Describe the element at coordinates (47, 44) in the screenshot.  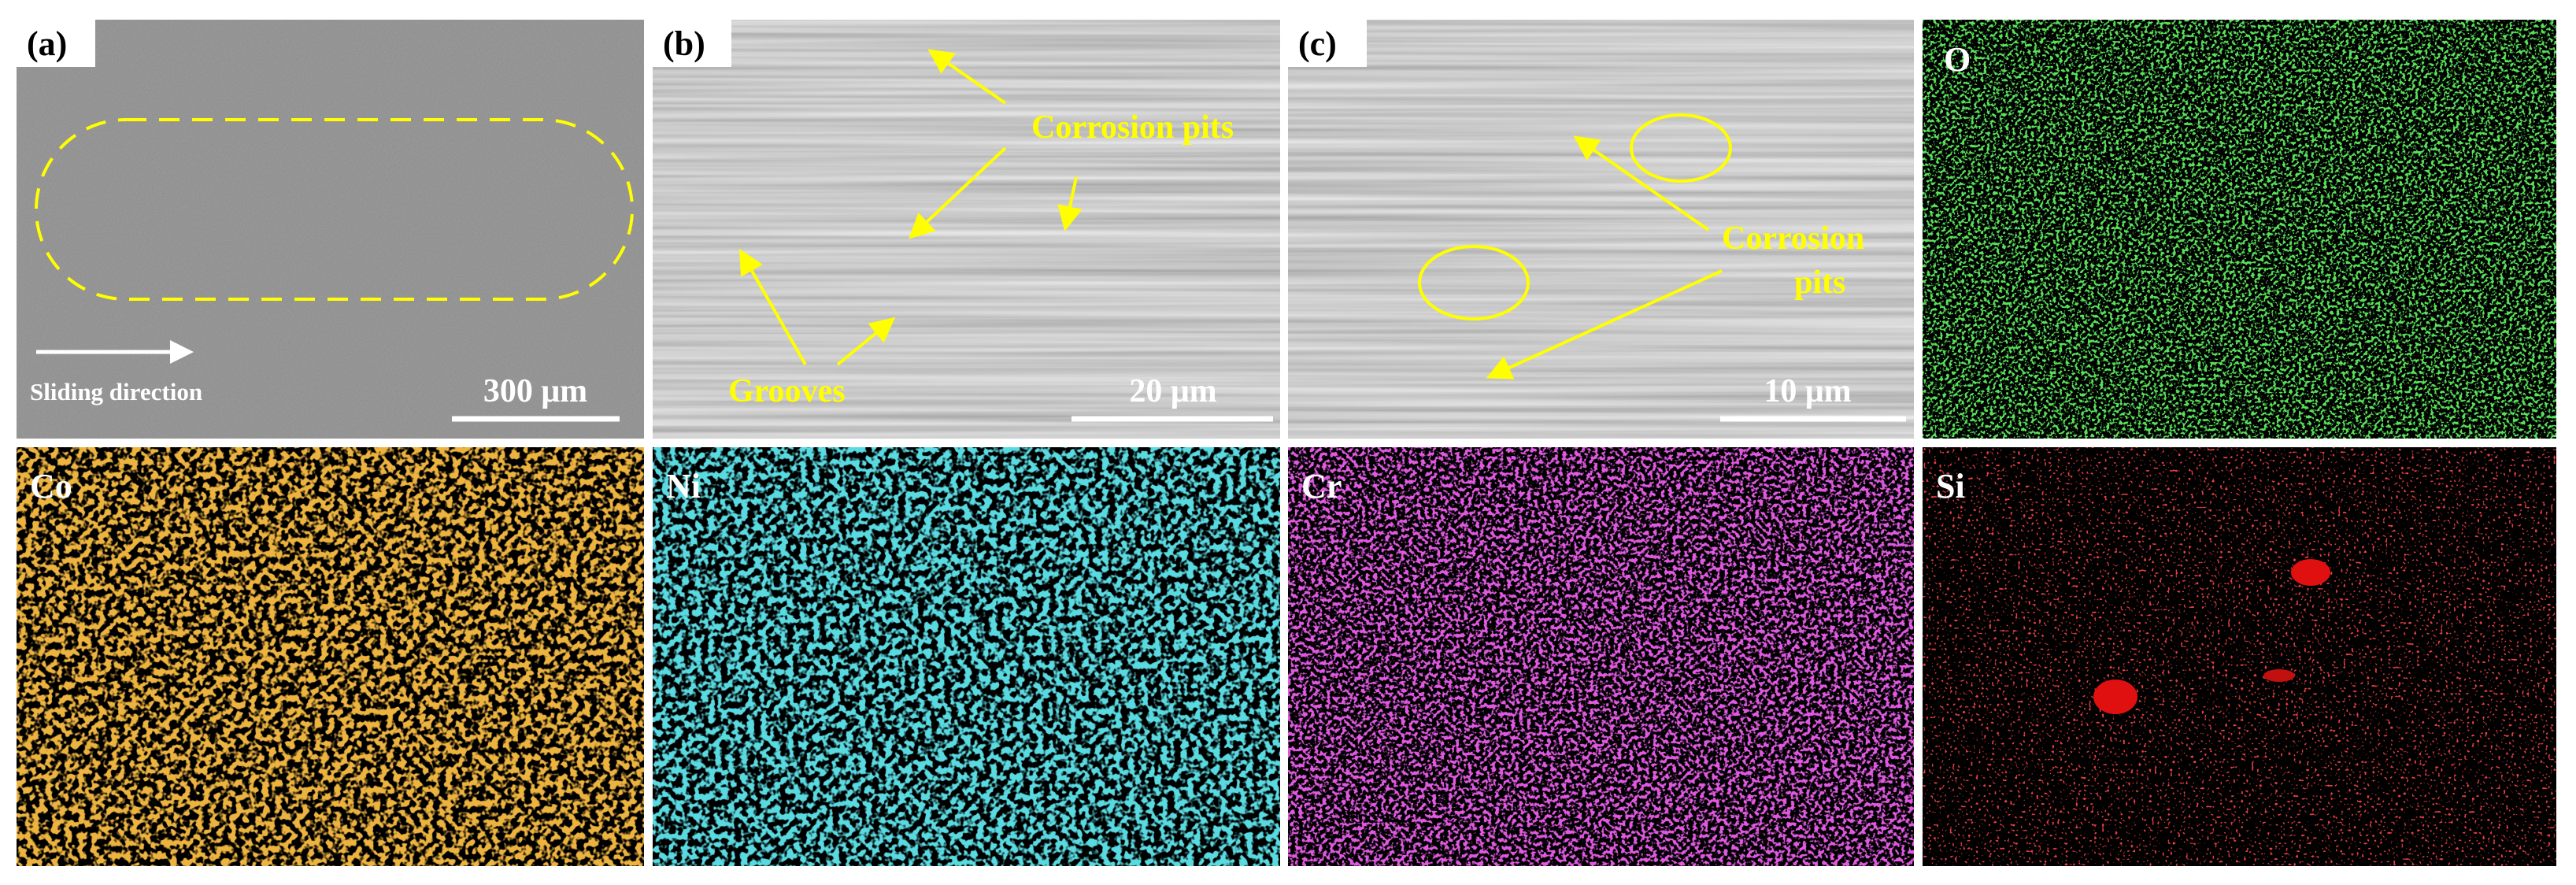
I see `panel-label: (a)` at that location.